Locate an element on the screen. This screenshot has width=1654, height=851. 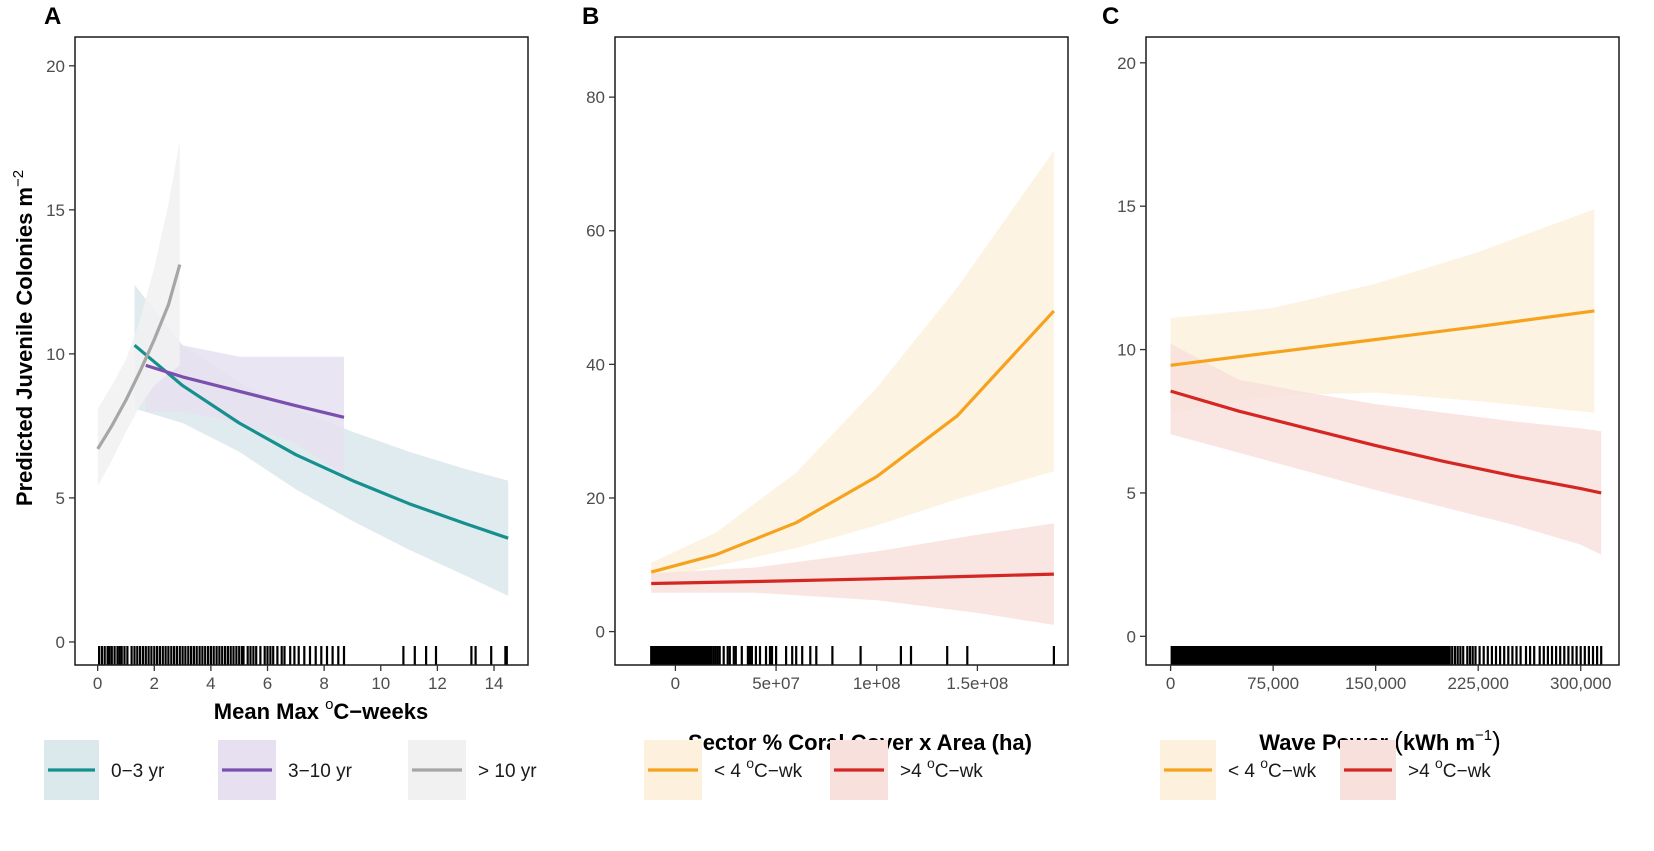
x-tick-label: 8 is located at coordinates (323, 683).